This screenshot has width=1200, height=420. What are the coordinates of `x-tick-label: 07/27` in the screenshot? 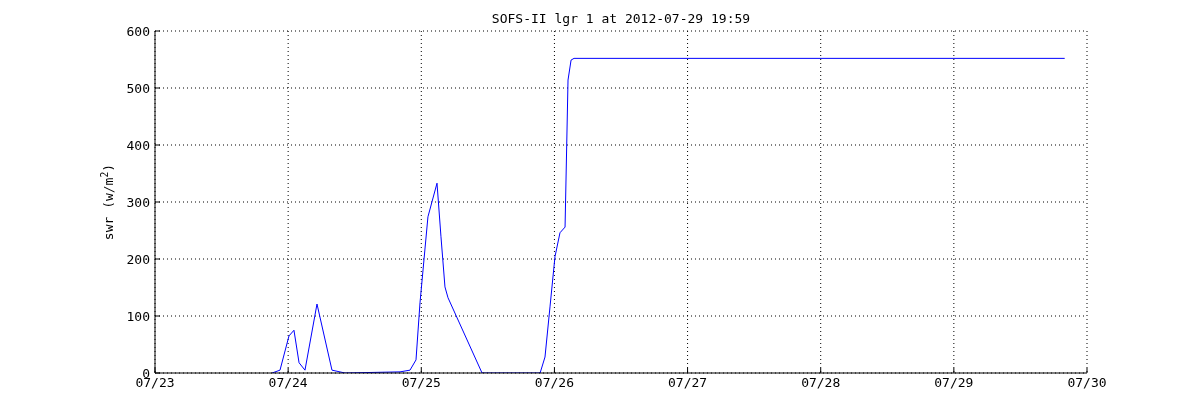 It's located at (688, 383).